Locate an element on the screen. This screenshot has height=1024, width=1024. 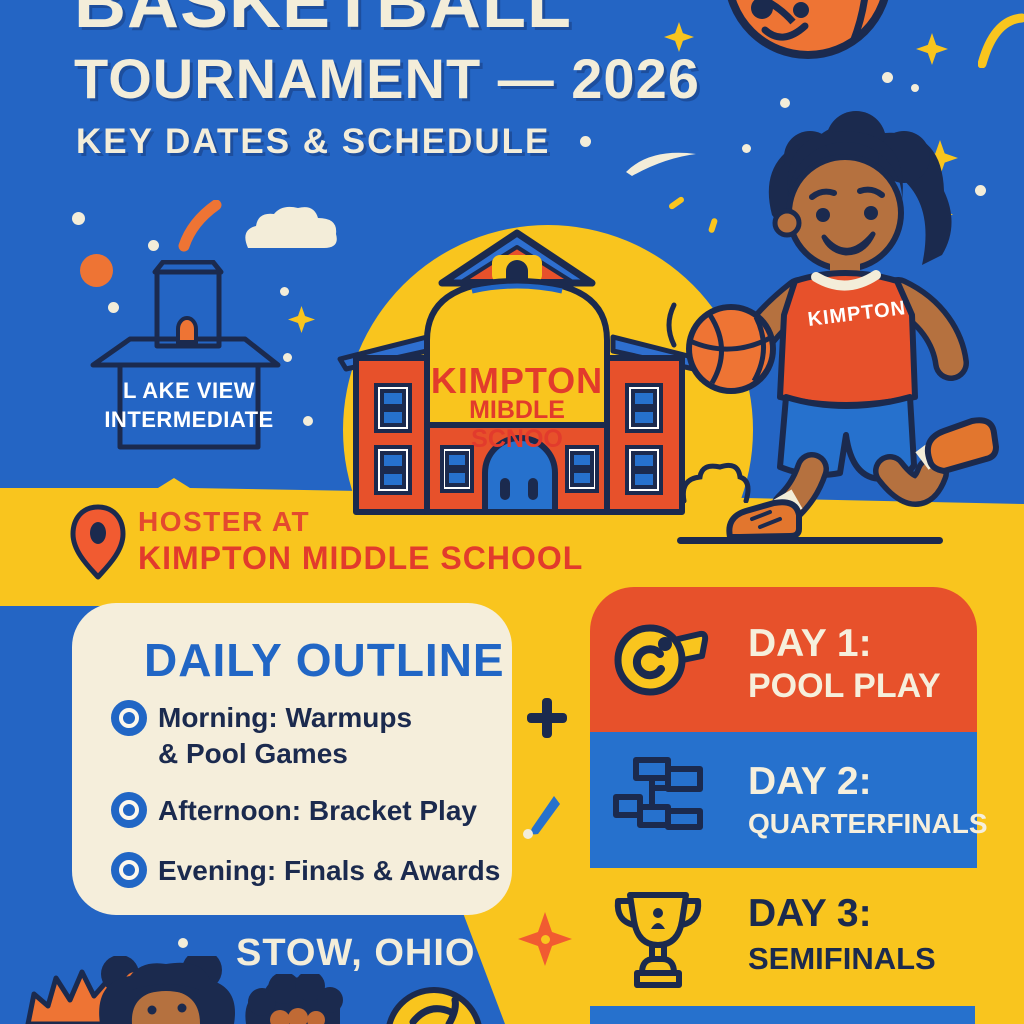
day1-label: DAY 1: is located at coordinates (810, 643).